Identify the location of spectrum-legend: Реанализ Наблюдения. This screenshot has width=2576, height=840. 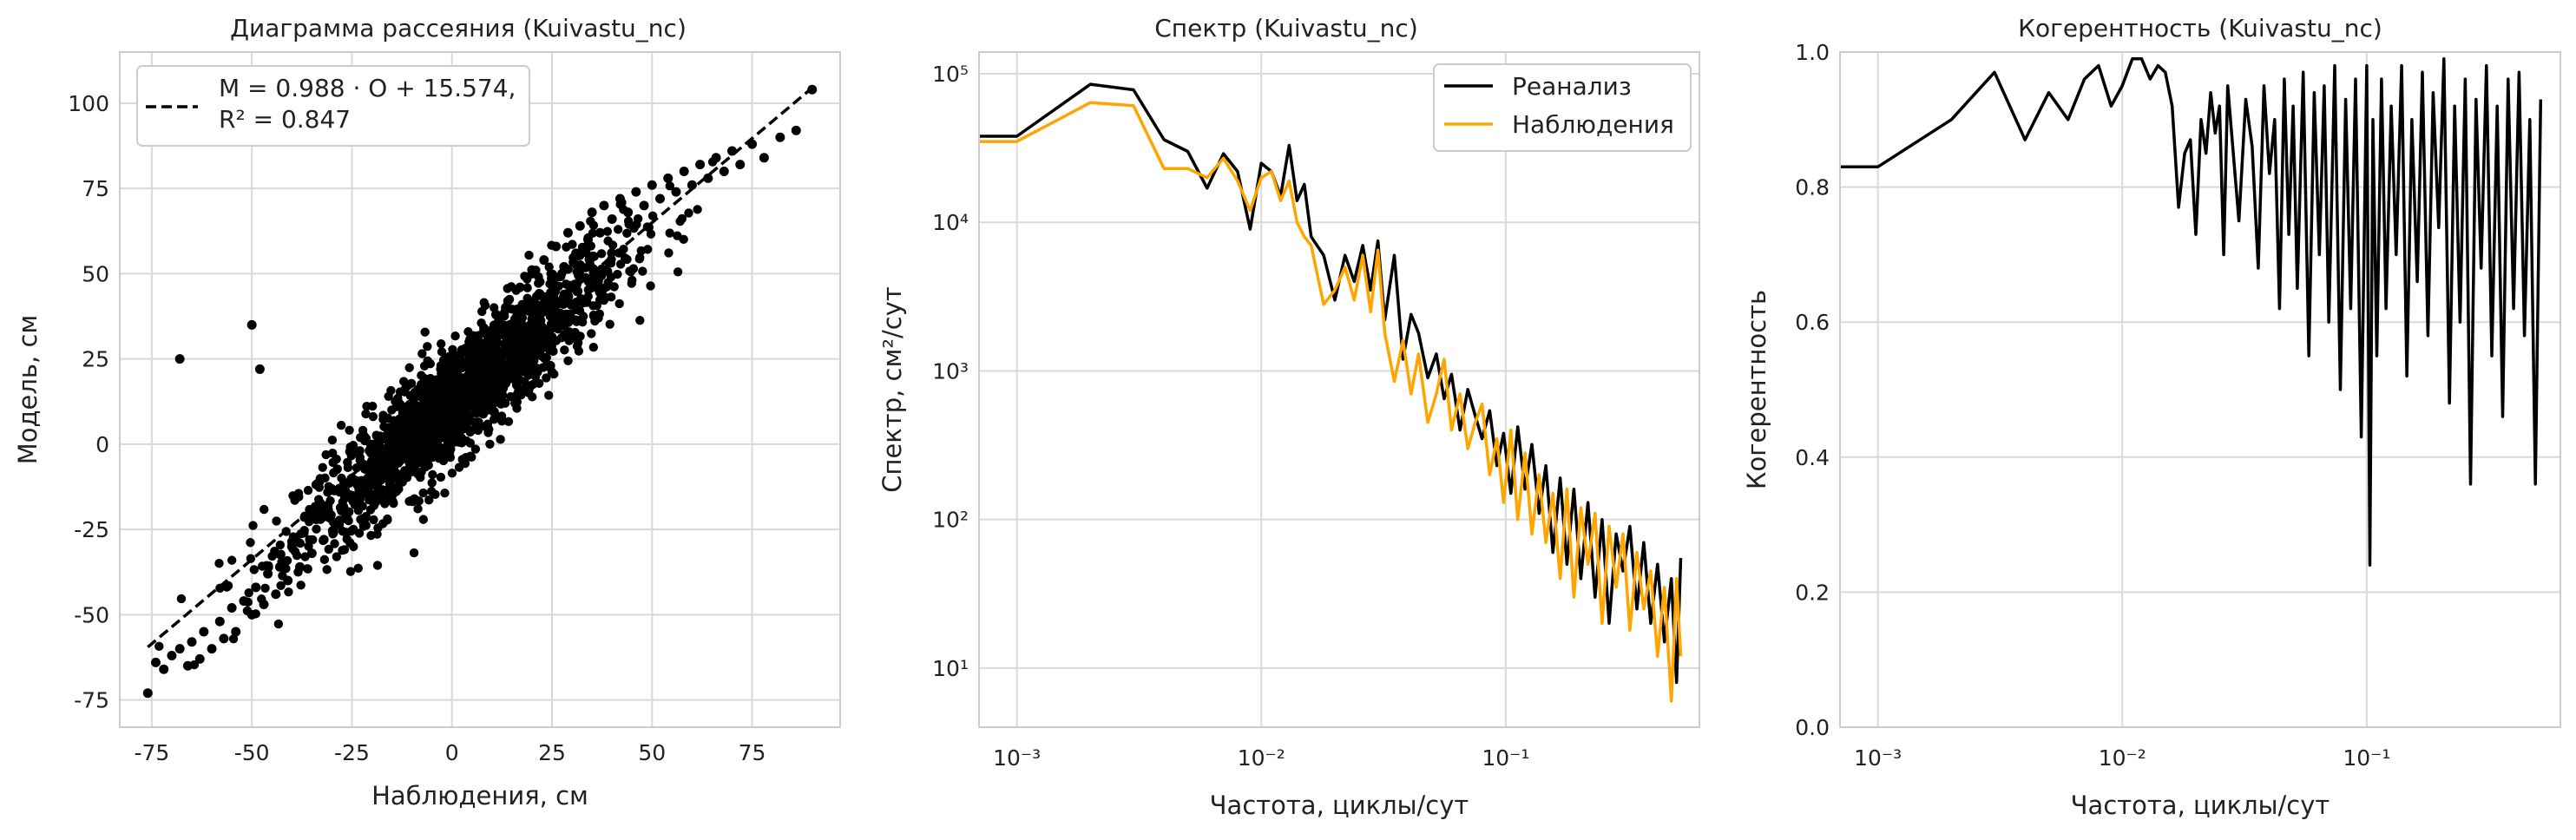
(1562, 107).